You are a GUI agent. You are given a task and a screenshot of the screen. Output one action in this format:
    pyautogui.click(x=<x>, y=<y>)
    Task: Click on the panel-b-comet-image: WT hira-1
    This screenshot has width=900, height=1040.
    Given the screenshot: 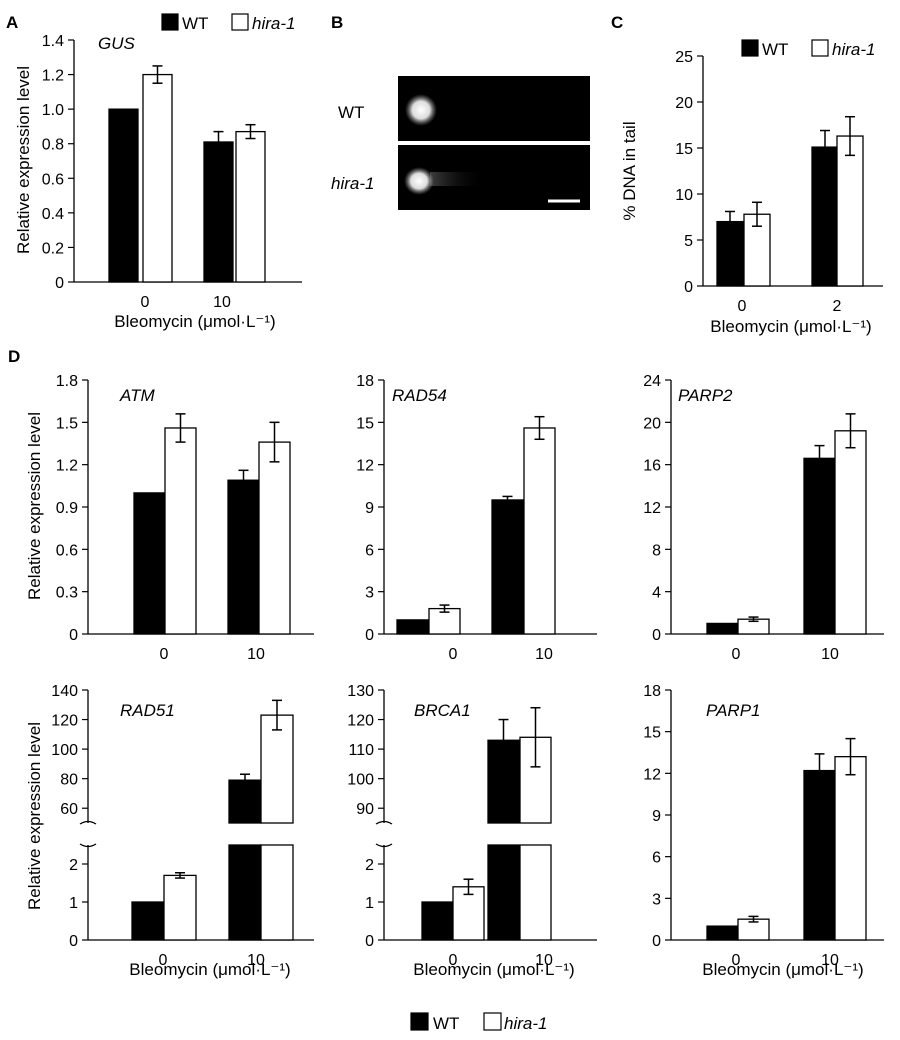 What is the action you would take?
    pyautogui.click(x=460, y=143)
    